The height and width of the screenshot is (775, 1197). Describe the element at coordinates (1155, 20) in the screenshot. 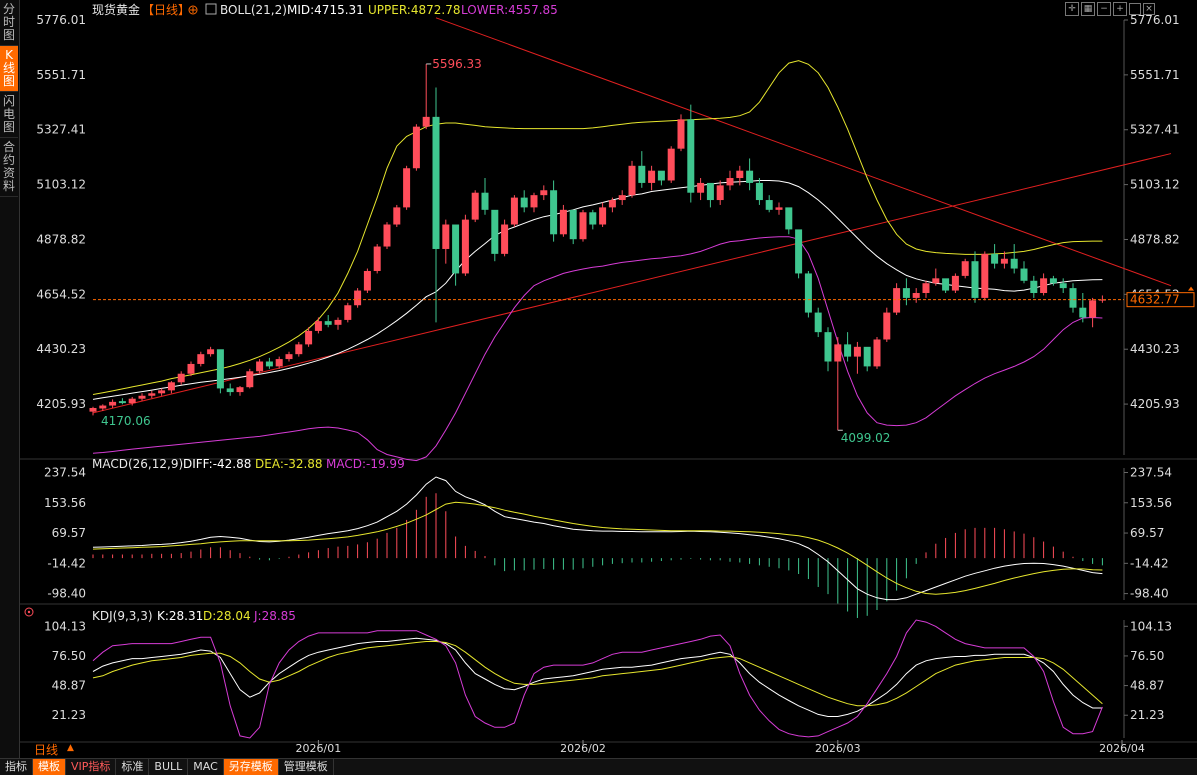

I see `price-tick-right: 5776.01` at that location.